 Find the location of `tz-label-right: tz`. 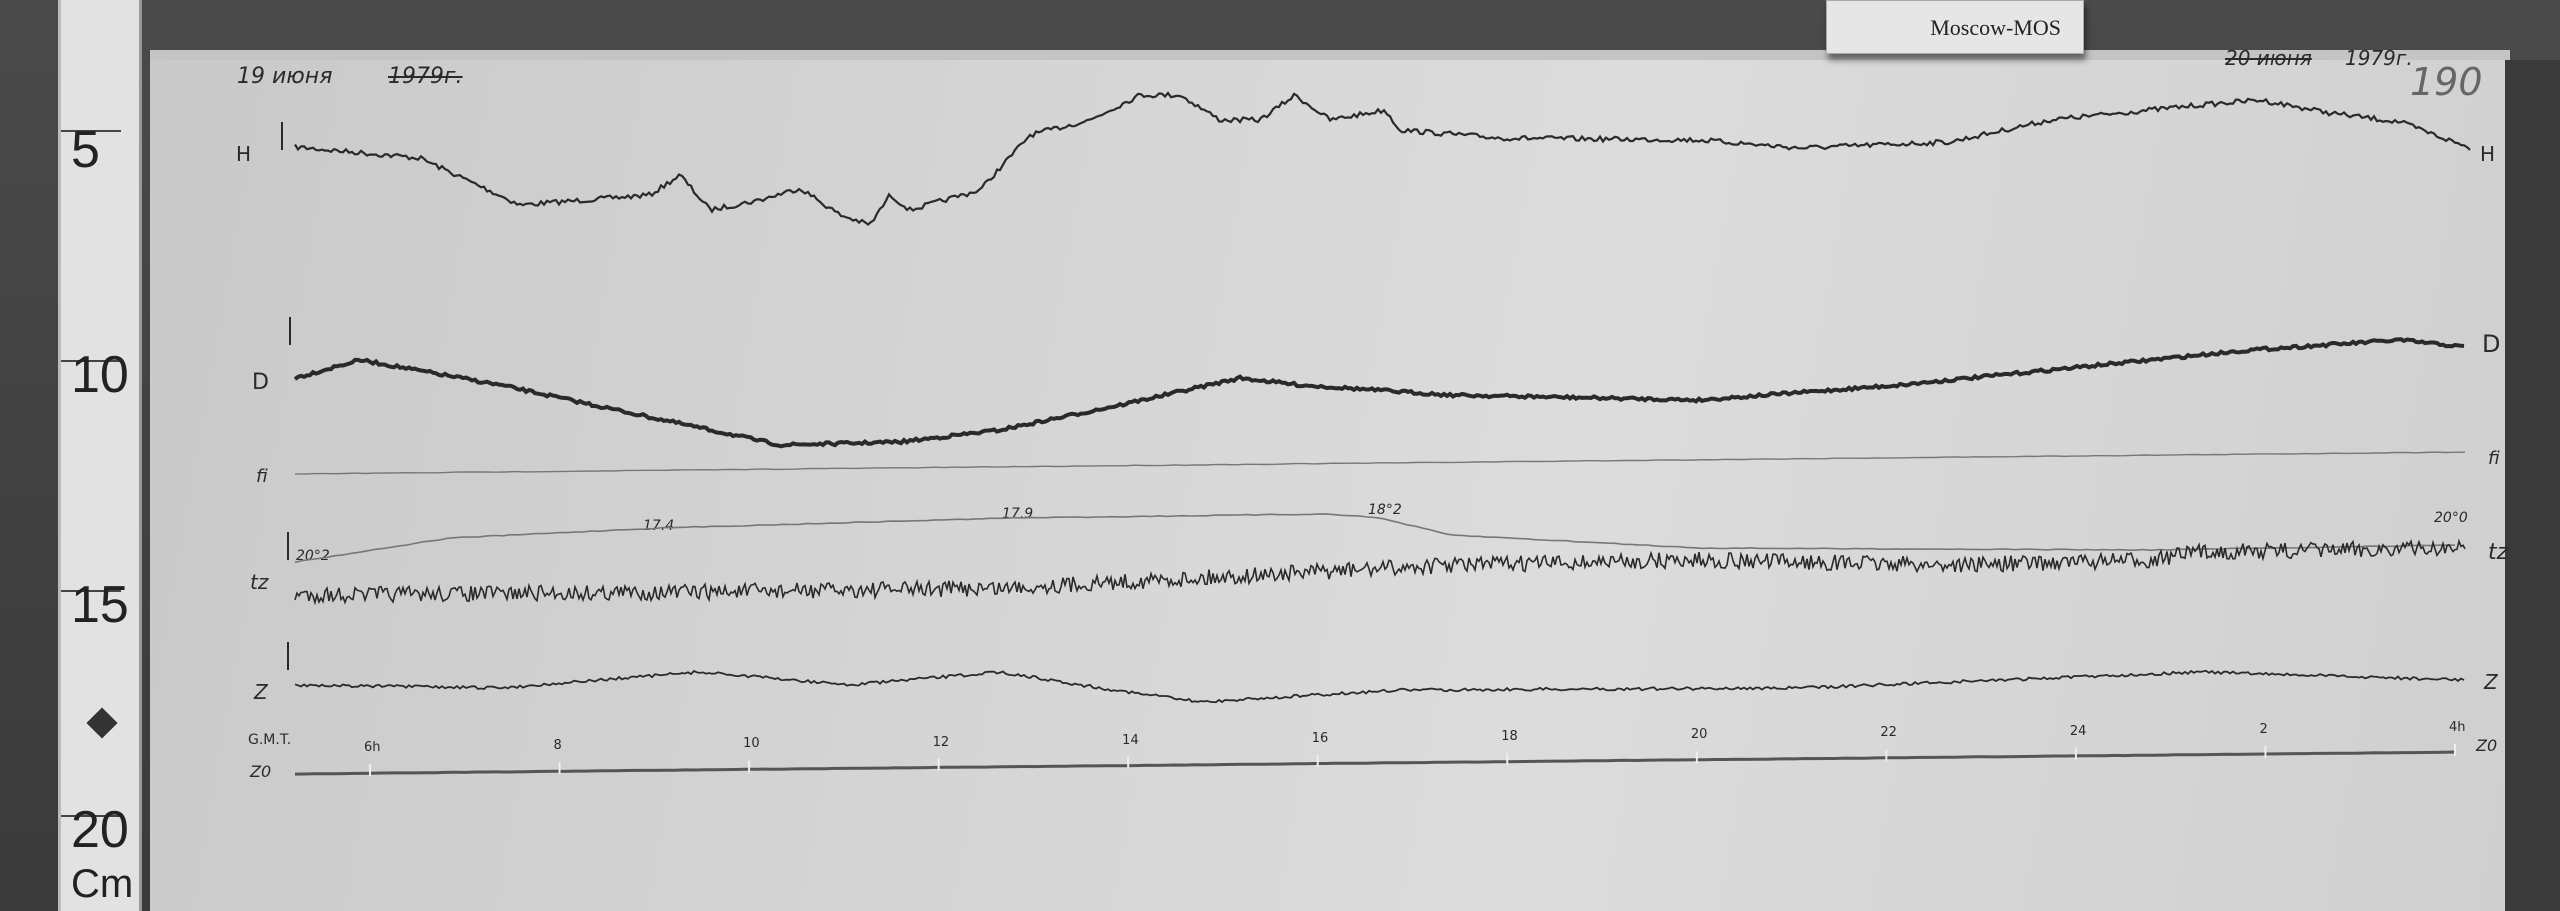

tz-label-right: tz is located at coordinates (2498, 552).